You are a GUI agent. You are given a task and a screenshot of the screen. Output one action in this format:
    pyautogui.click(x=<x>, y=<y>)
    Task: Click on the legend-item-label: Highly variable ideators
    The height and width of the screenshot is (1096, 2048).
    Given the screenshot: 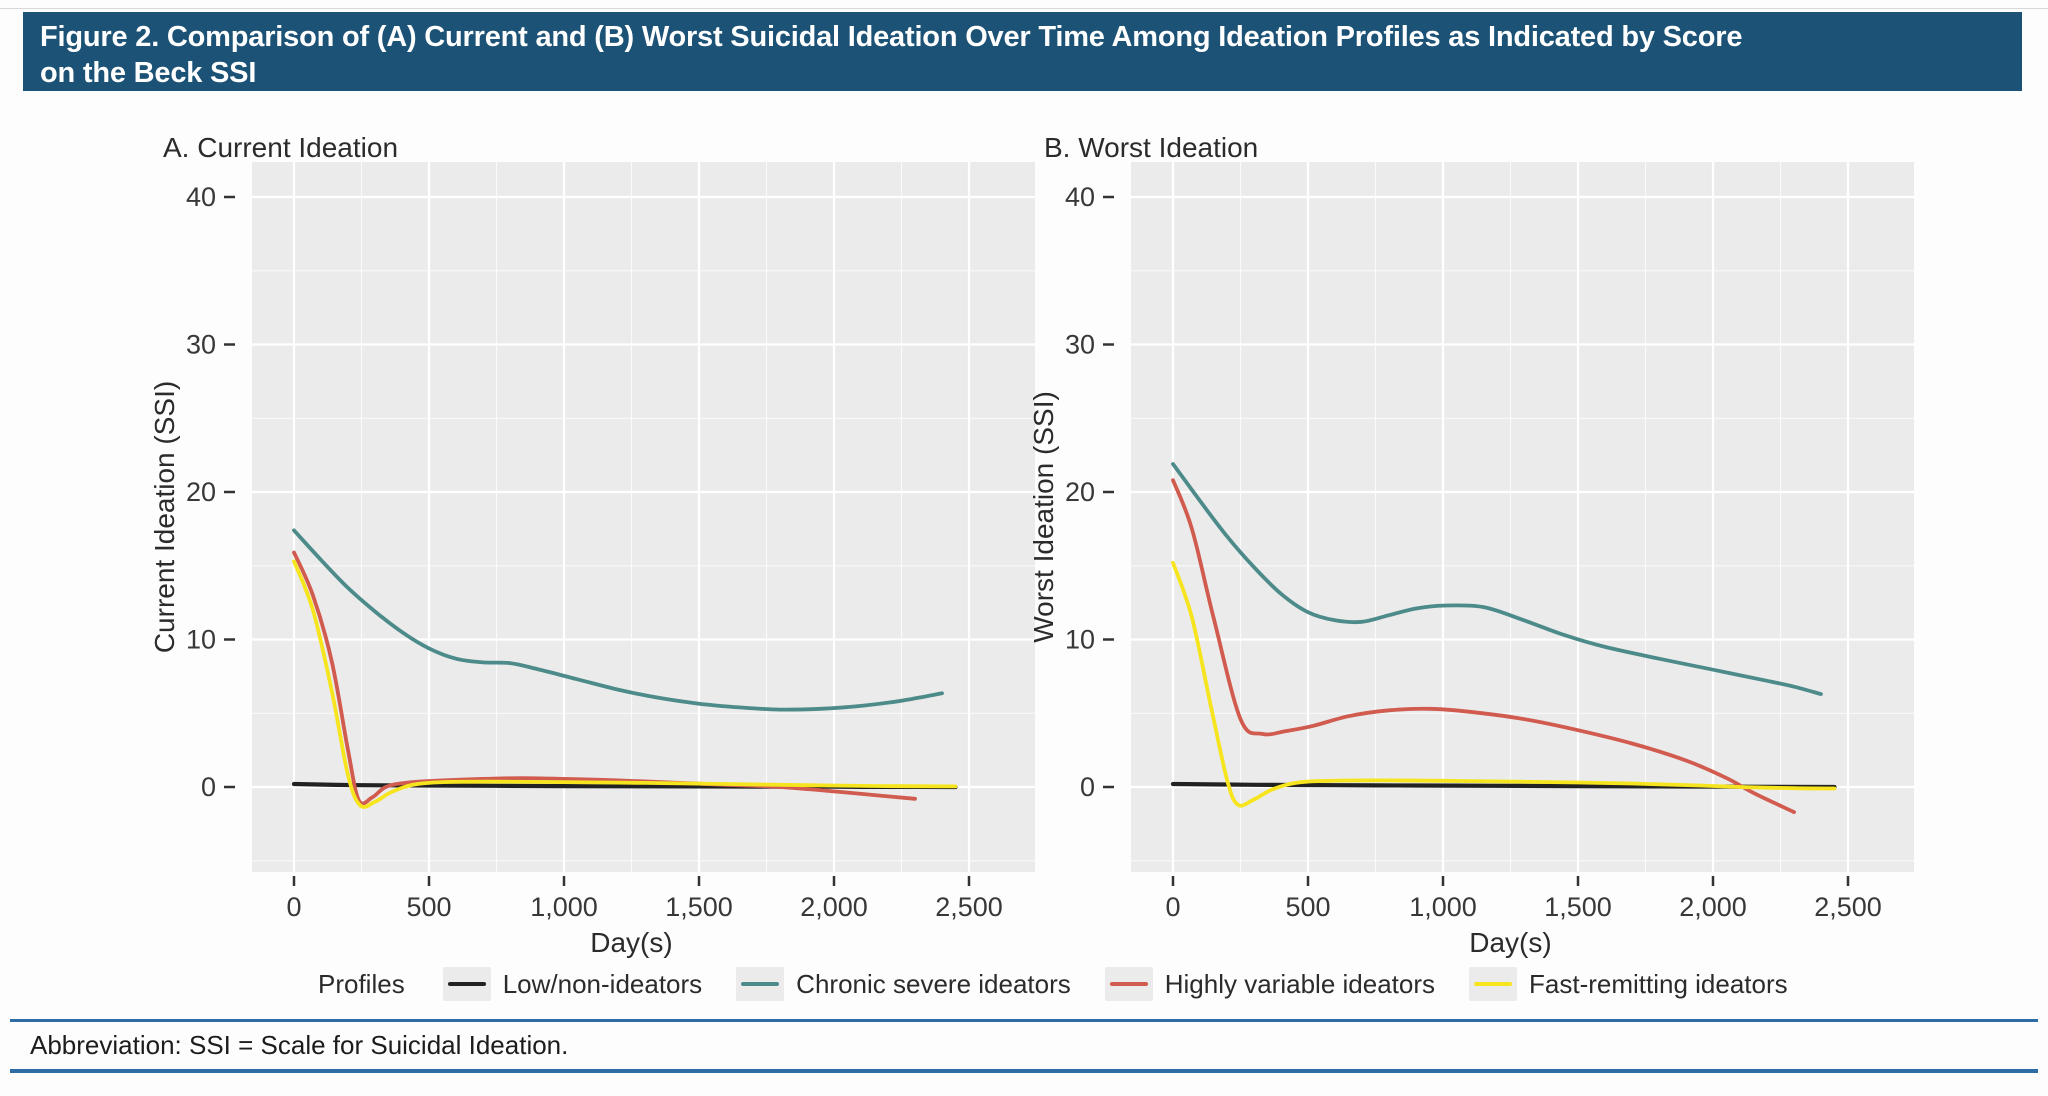 What is the action you would take?
    pyautogui.click(x=1299, y=983)
    